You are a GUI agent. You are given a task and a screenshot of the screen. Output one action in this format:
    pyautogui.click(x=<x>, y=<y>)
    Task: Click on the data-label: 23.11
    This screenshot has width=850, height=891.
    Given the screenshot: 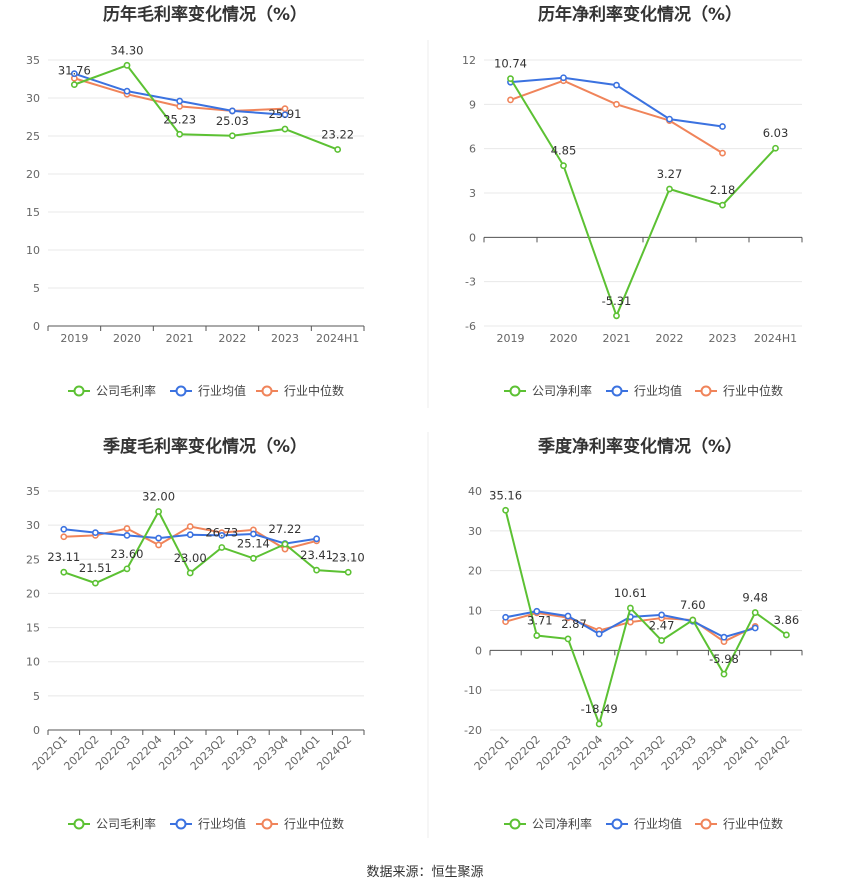 What is the action you would take?
    pyautogui.click(x=63, y=557)
    